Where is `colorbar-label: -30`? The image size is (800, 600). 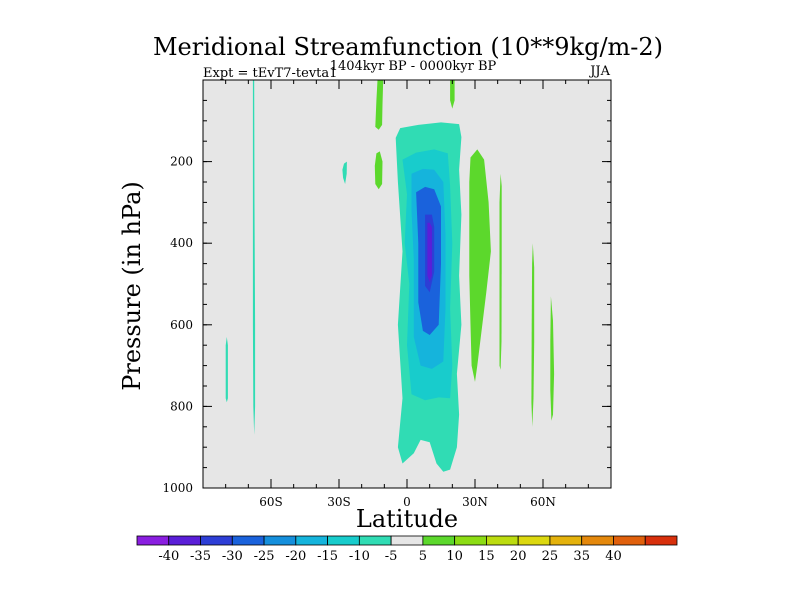
colorbar-label: -30 is located at coordinates (232, 556).